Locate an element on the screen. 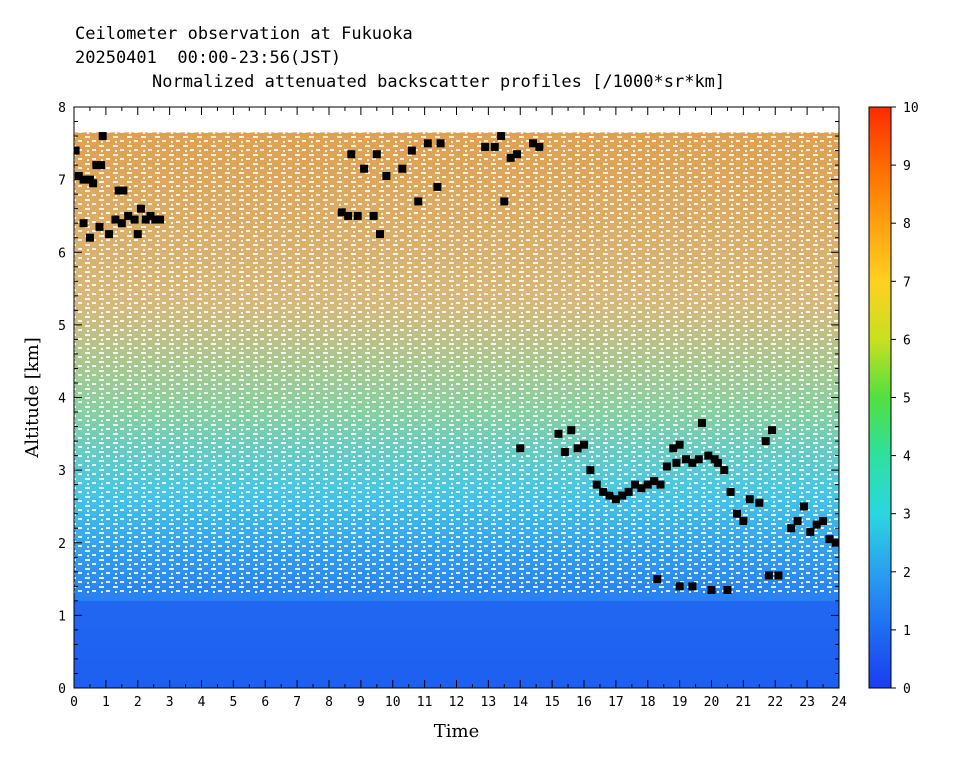  x-tick-label: 5 is located at coordinates (233, 702).